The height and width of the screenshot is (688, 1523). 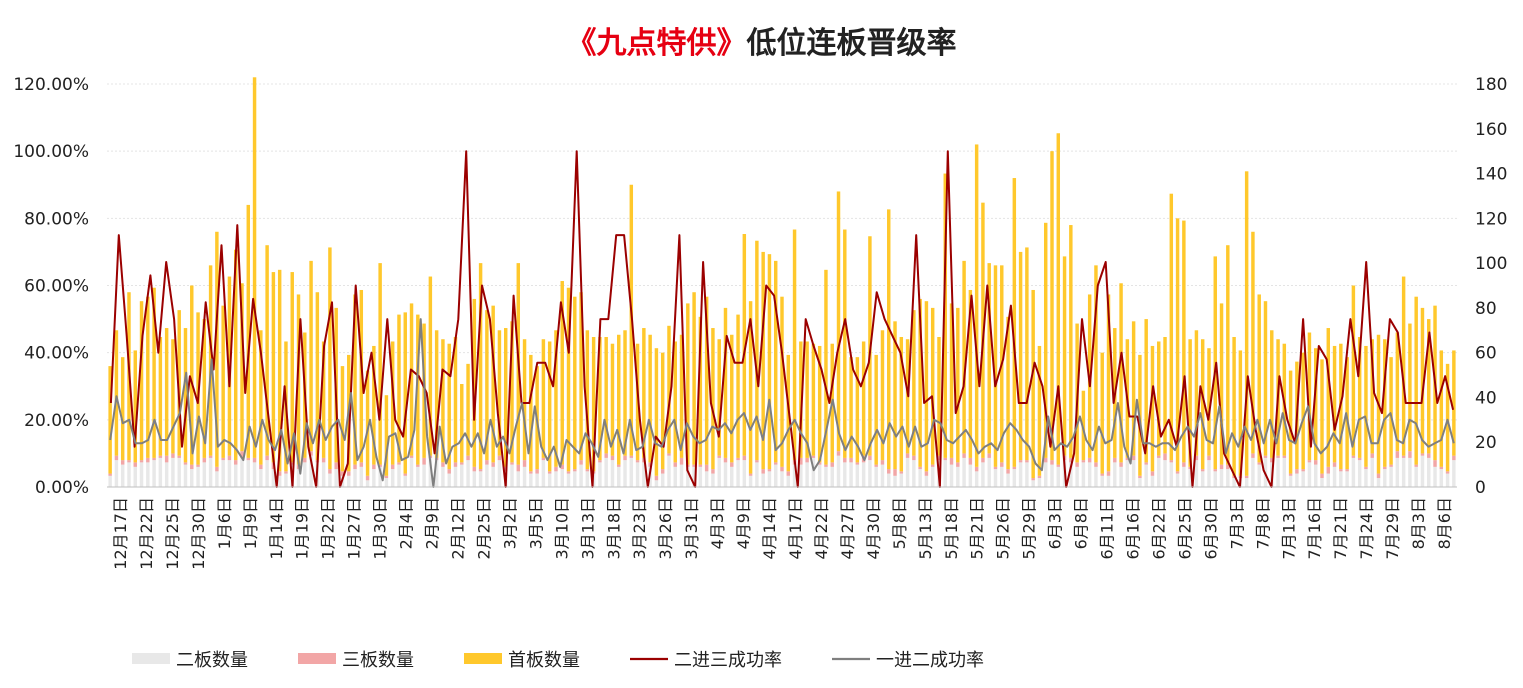 What do you see at coordinates (1029, 528) in the screenshot?
I see `x-axis-tick-label: 5月29日` at bounding box center [1029, 528].